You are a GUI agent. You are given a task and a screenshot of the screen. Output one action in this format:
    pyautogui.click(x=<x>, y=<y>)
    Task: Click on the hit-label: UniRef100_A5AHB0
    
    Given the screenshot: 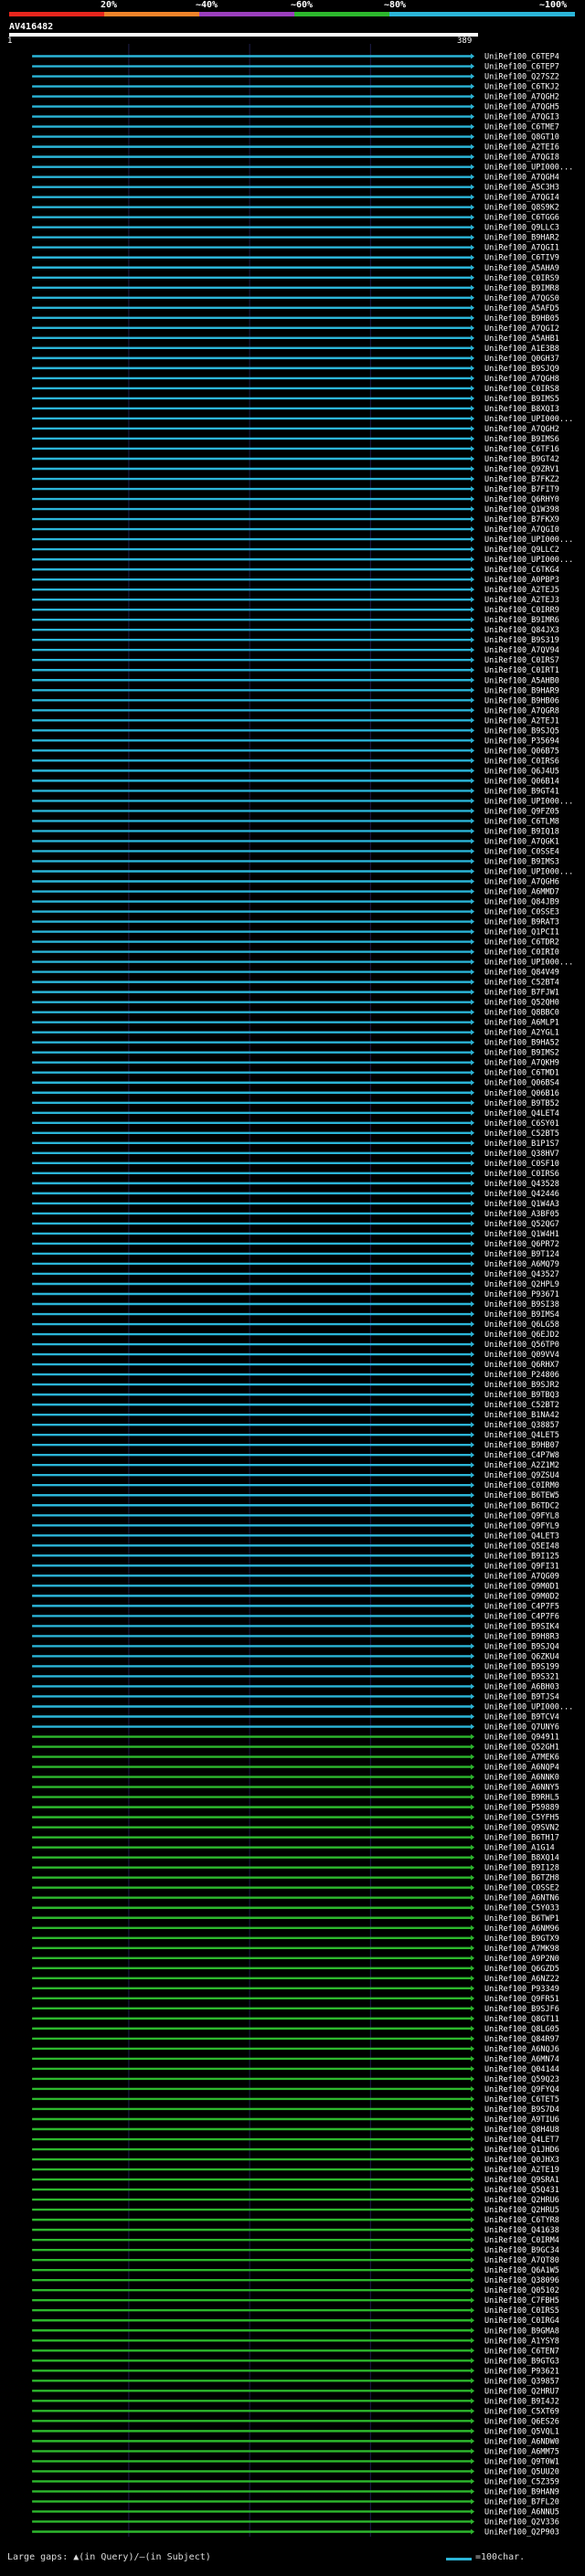 What is the action you would take?
    pyautogui.click(x=521, y=680)
    